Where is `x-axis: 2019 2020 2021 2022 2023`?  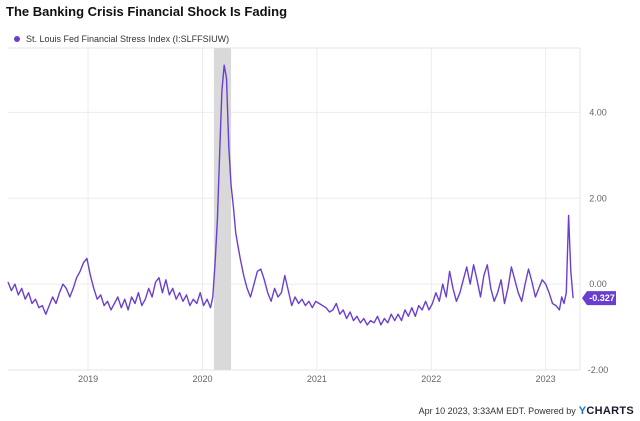 x-axis: 2019 2020 2021 2022 2023 is located at coordinates (317, 379).